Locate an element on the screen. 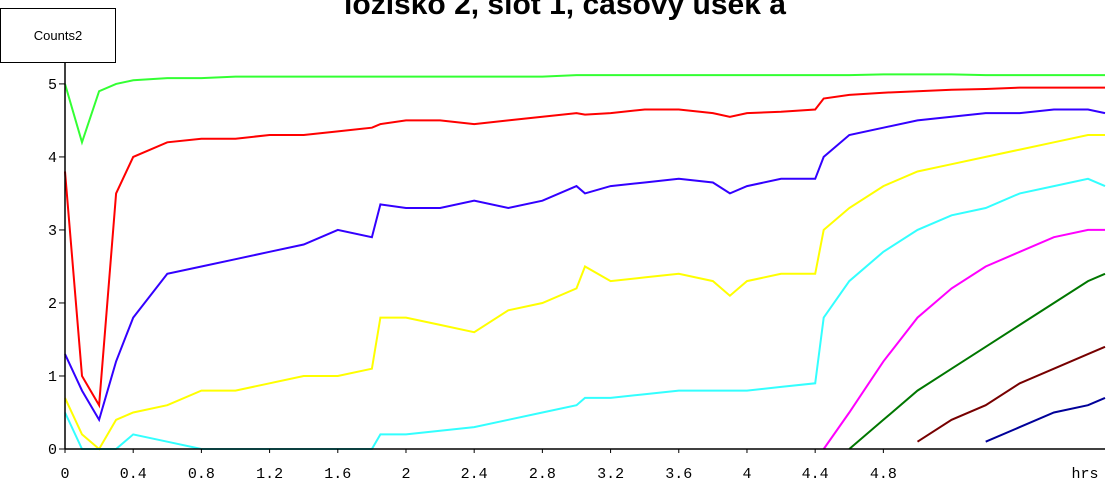 Image resolution: width=1110 pixels, height=491 pixels. y-tick-label: 0 is located at coordinates (52, 450).